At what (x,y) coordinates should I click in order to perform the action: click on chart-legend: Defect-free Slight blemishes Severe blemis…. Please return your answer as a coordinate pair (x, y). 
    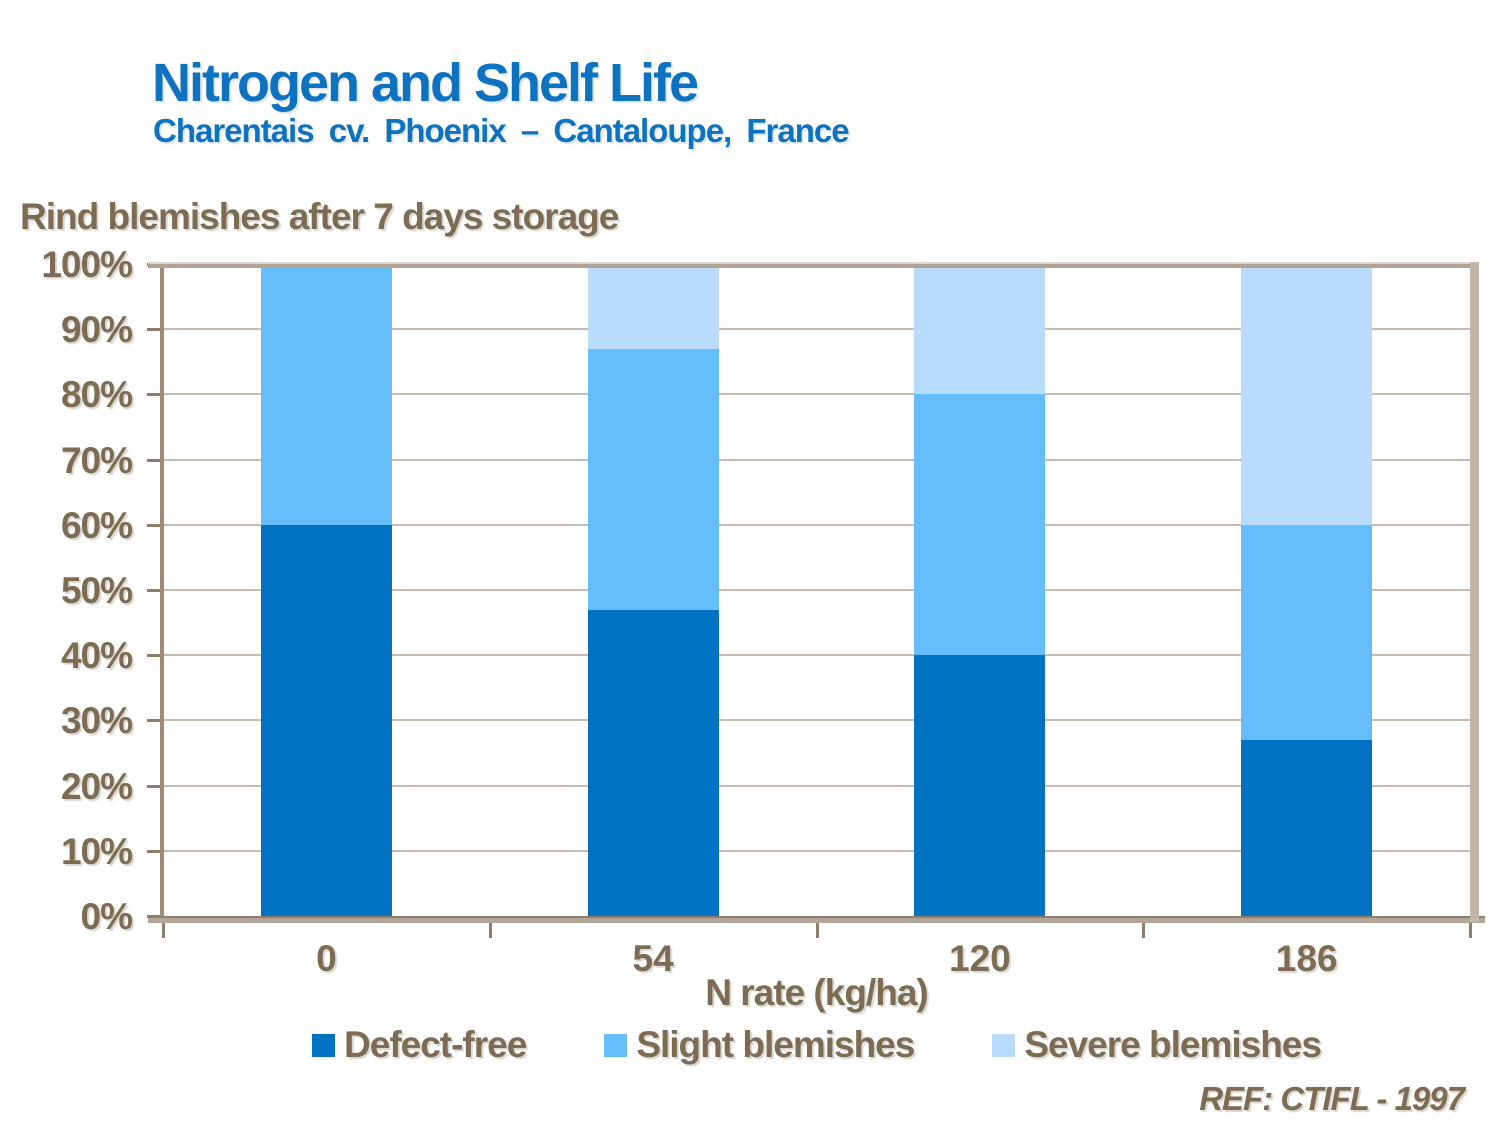
    Looking at the image, I should click on (816, 1045).